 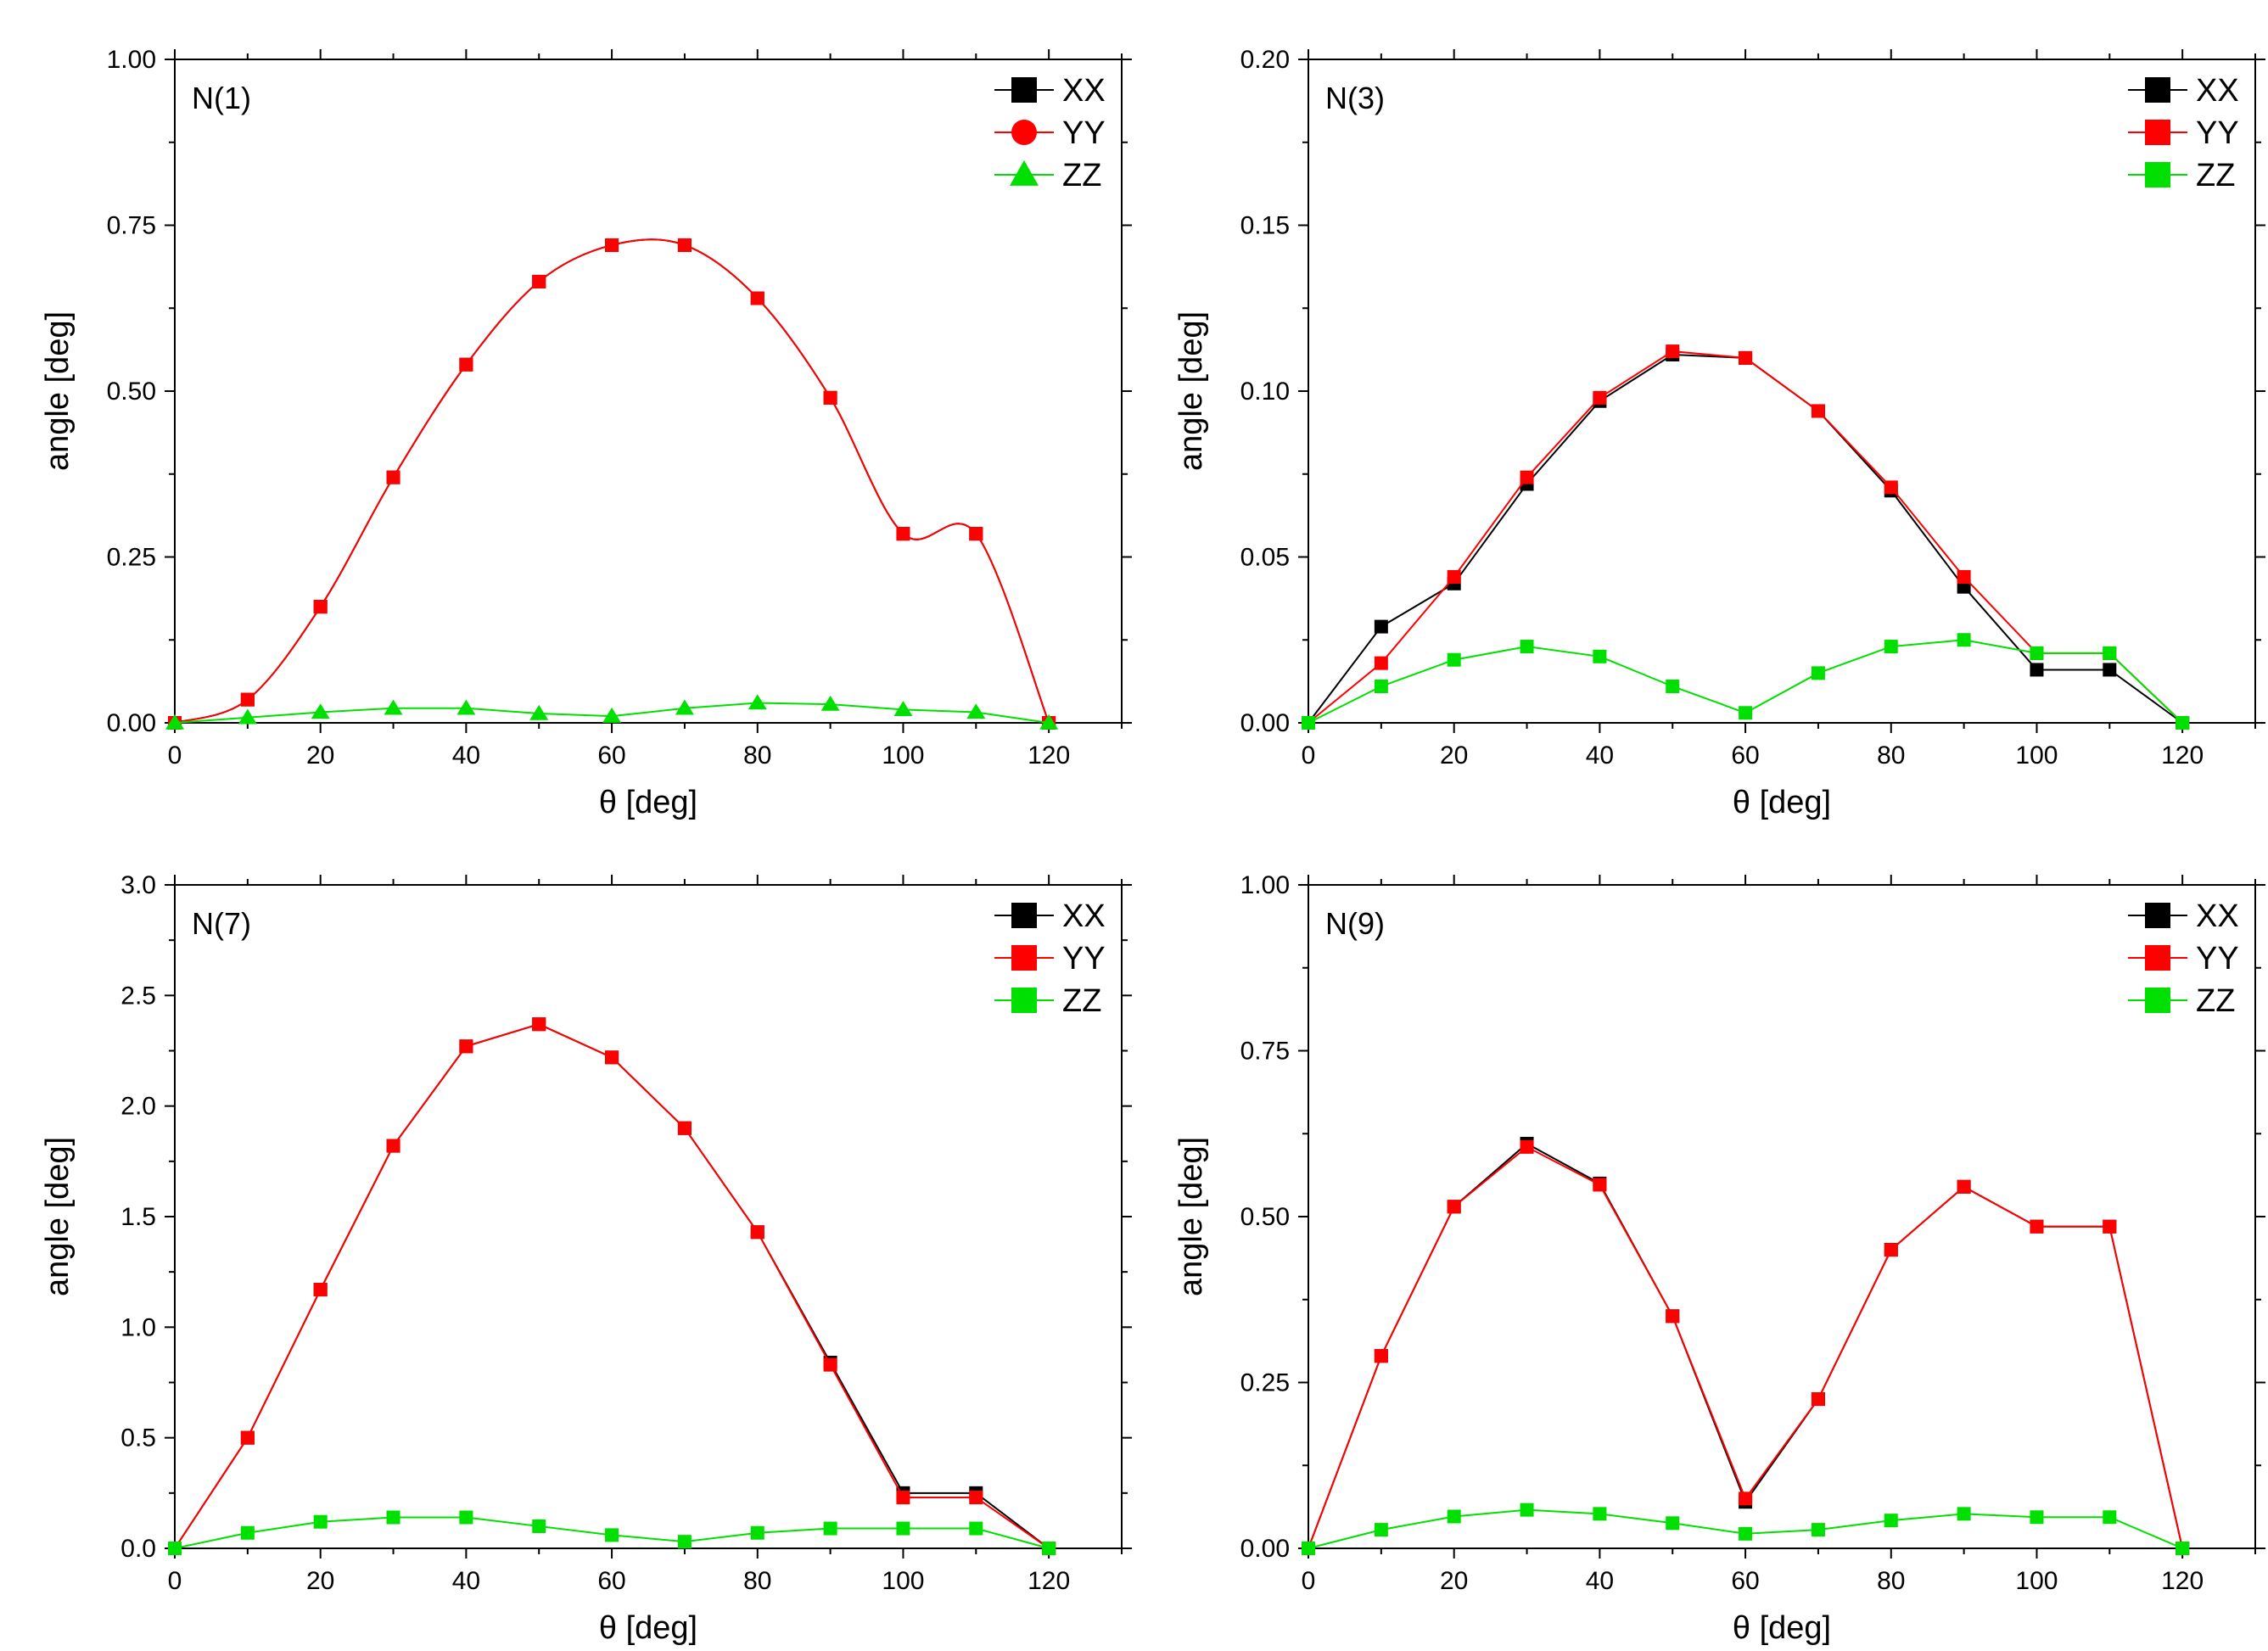 I want to click on legend-marker-zz, so click(x=2157, y=1000).